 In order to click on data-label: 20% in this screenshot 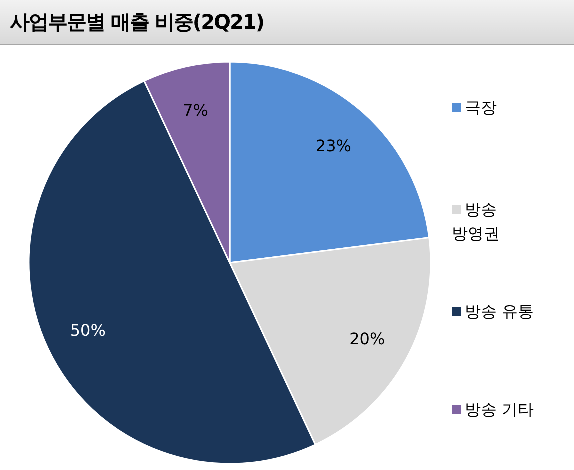, I will do `click(368, 339)`.